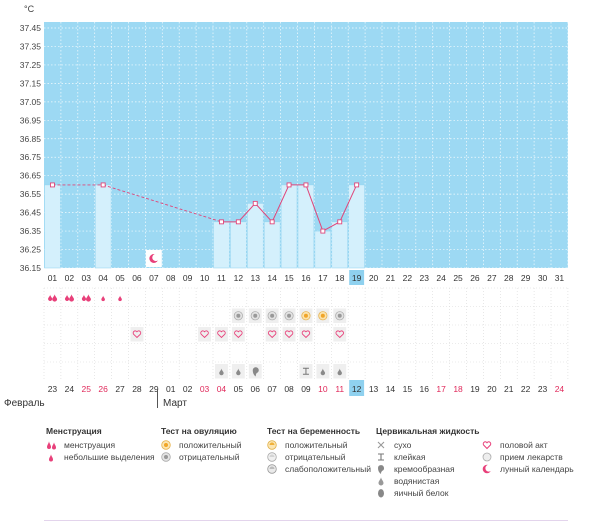 The width and height of the screenshot is (600, 522). What do you see at coordinates (53, 278) in the screenshot?
I see `day-label: 01` at bounding box center [53, 278].